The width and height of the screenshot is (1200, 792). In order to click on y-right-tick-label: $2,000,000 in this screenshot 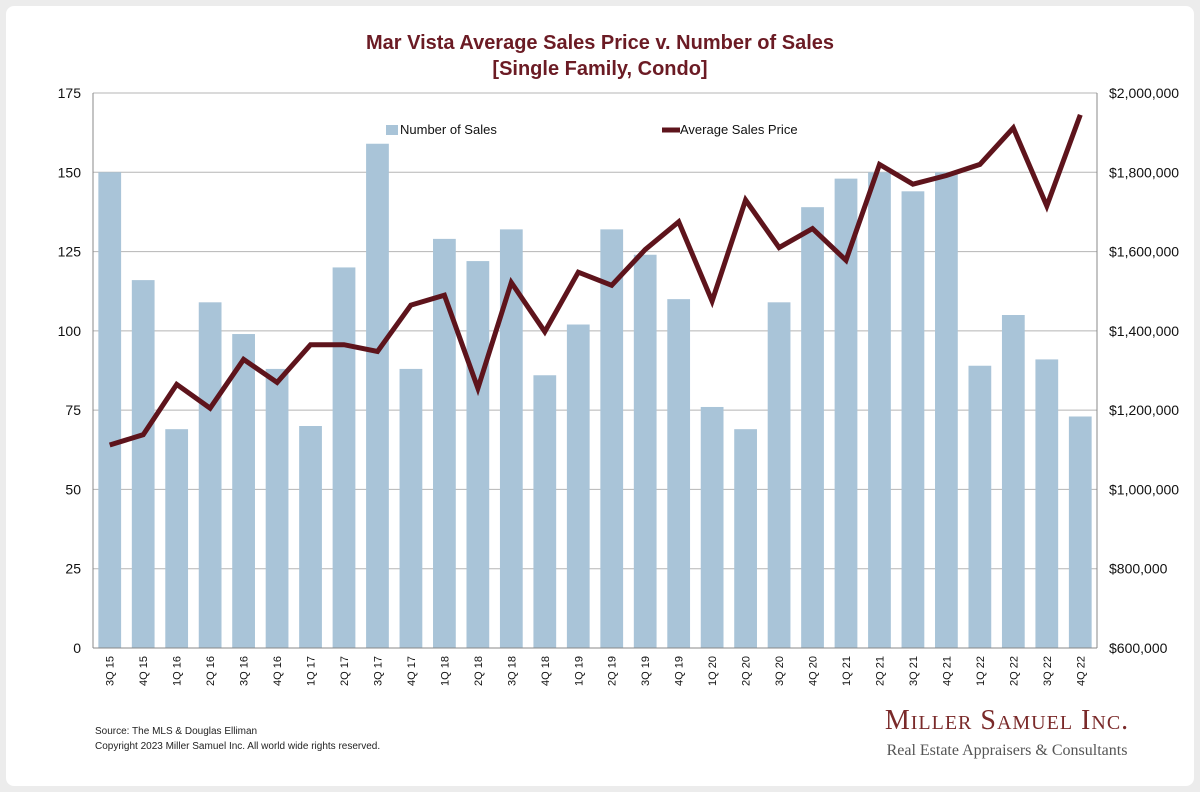, I will do `click(1144, 93)`.